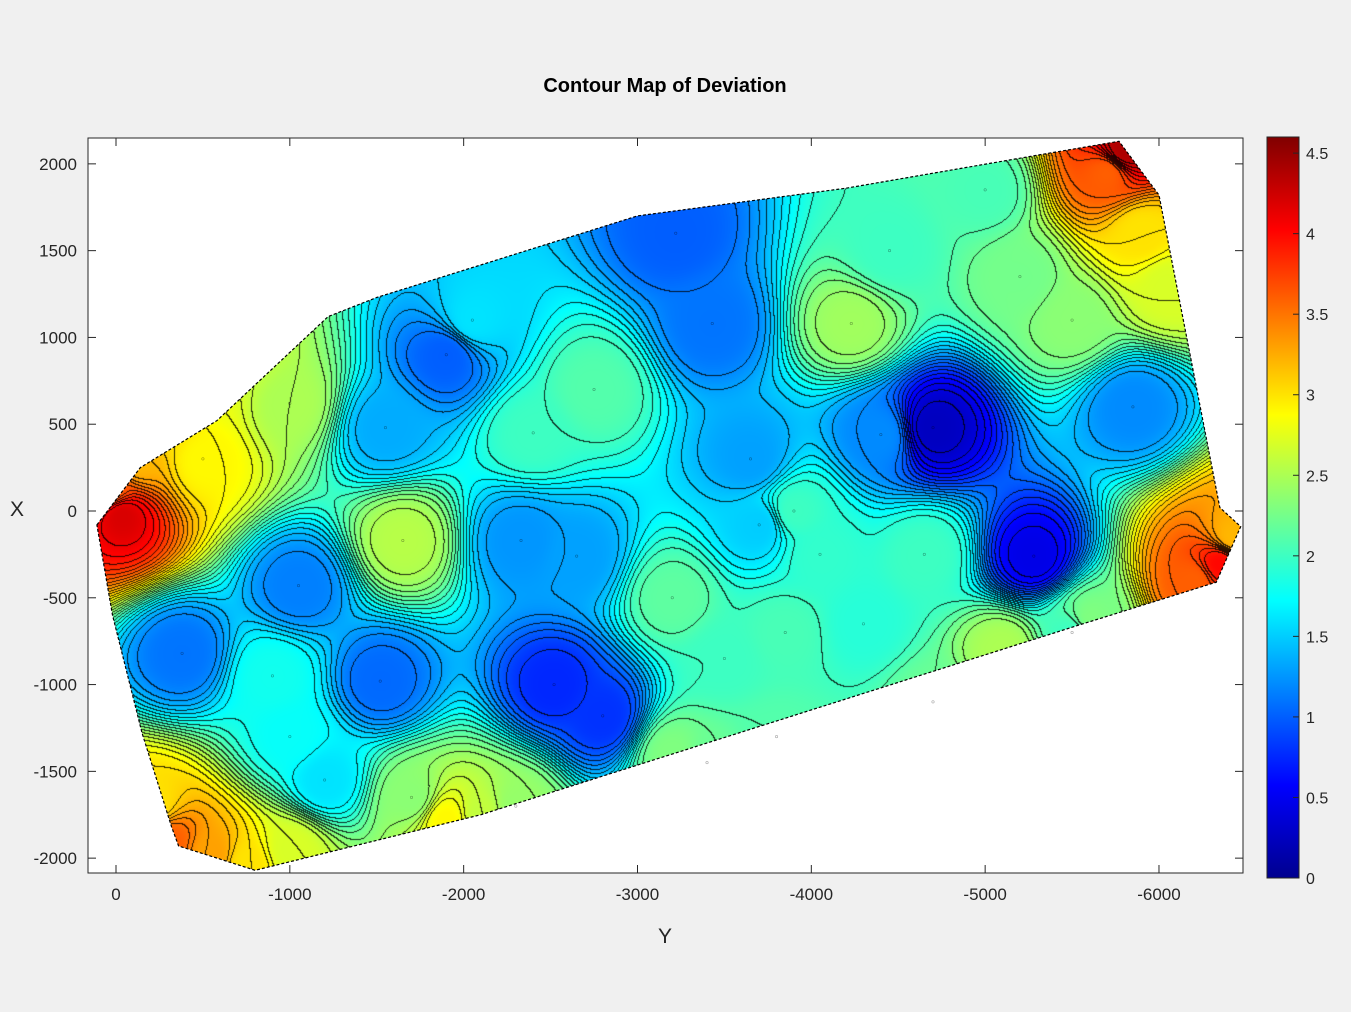 The width and height of the screenshot is (1351, 1012). What do you see at coordinates (1310, 557) in the screenshot?
I see `colorbar-tick-label: 2` at bounding box center [1310, 557].